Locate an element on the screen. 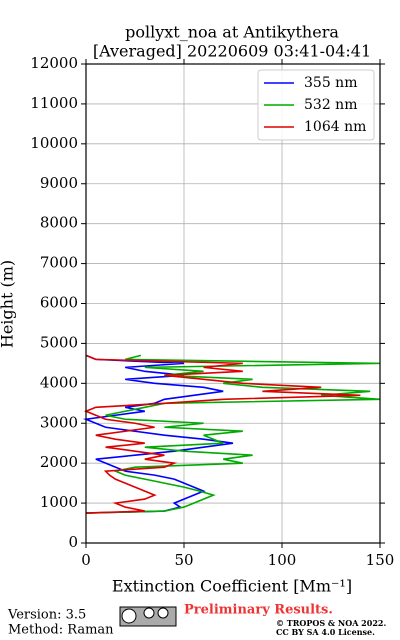 The height and width of the screenshot is (640, 400). status: Preliminary Results. is located at coordinates (258, 610).